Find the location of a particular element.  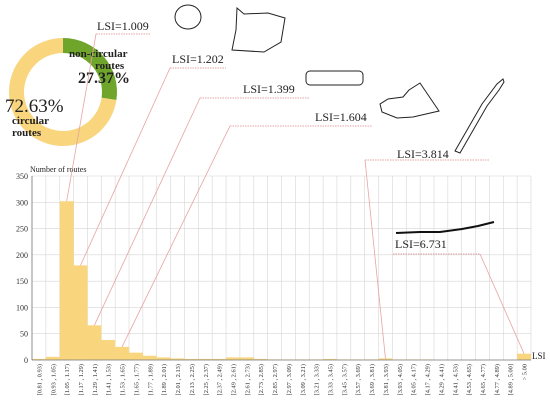

x-tick-label: [2.97 , 3.09) is located at coordinates (289, 379).